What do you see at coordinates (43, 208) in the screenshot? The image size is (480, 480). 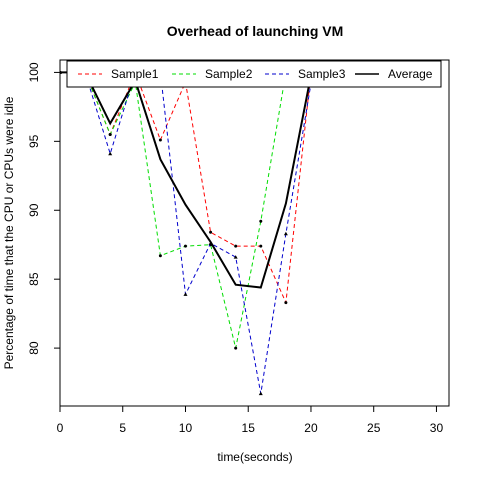 I see `y-axis: 80 85 90 95 100` at bounding box center [43, 208].